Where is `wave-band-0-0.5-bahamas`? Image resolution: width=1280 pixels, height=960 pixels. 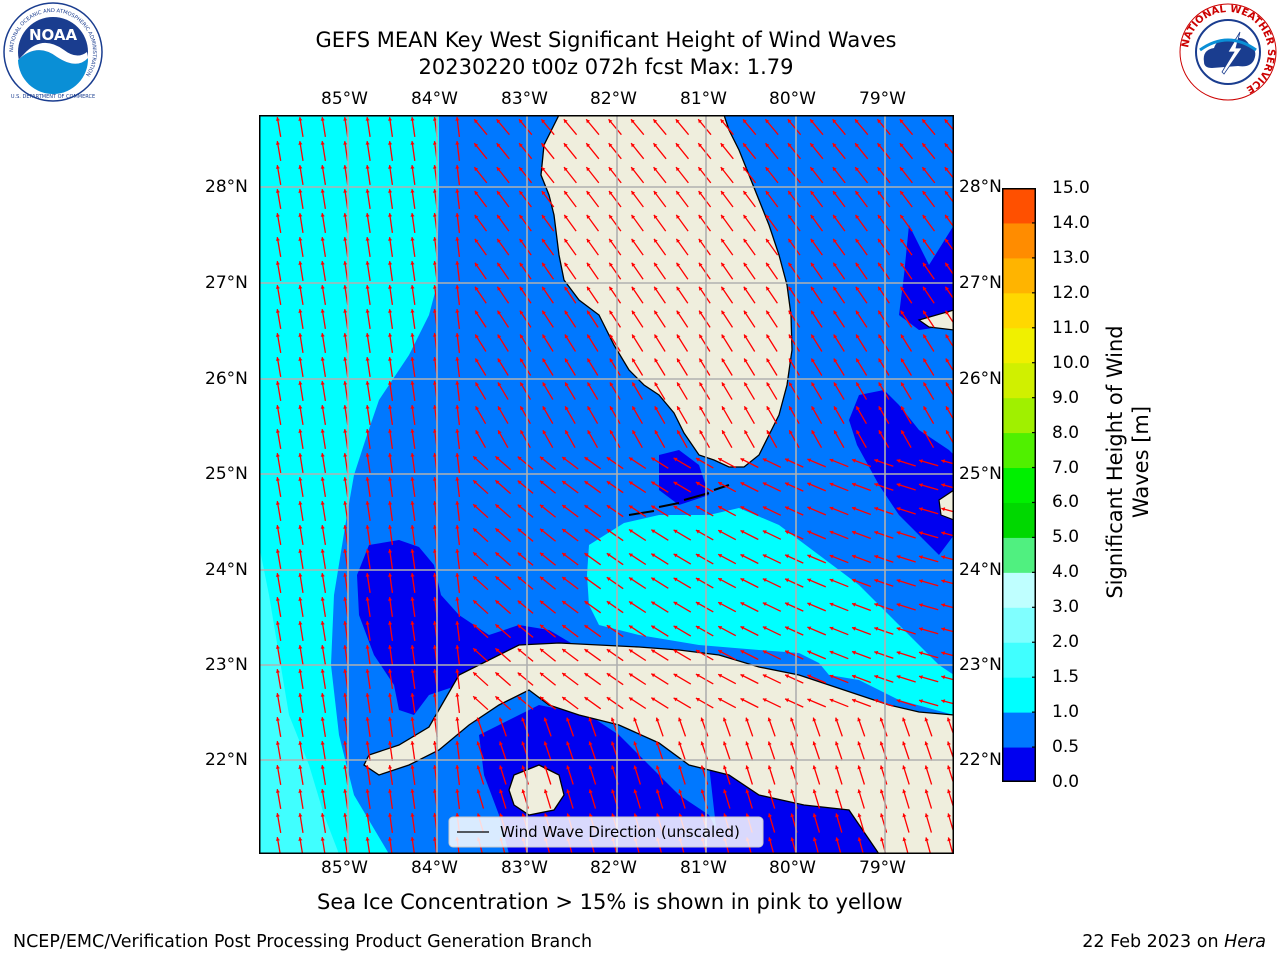 wave-band-0-0.5-bahamas is located at coordinates (901, 472).